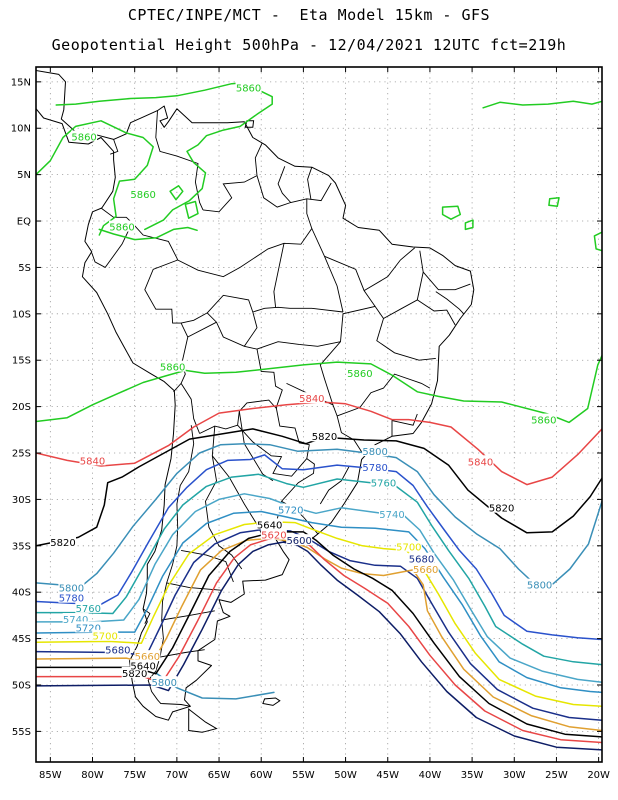 The image size is (618, 800). Describe the element at coordinates (21, 454) in the screenshot. I see `lat-tick-label: 25S` at that location.